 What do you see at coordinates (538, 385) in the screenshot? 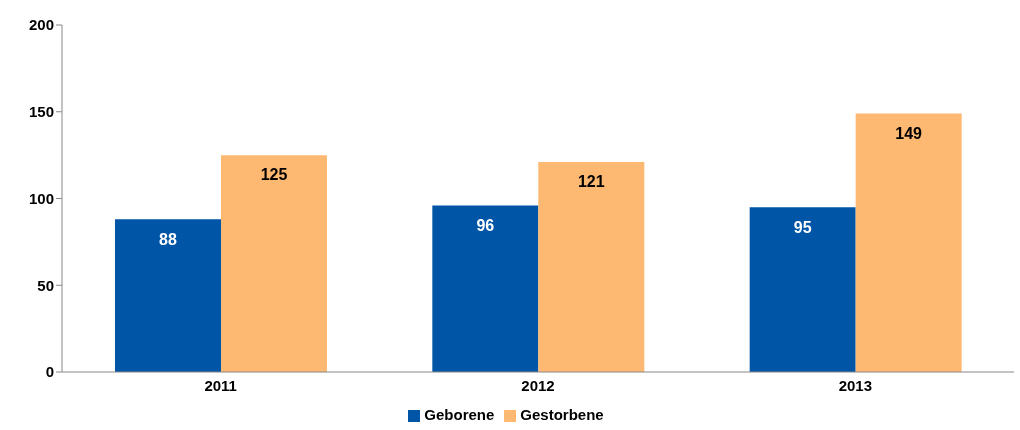
I see `x-tick-label: 2012` at bounding box center [538, 385].